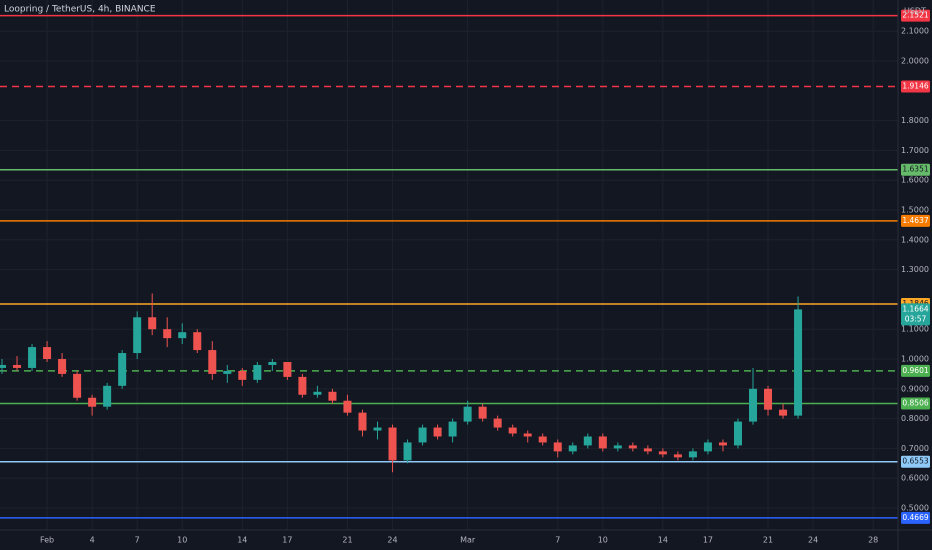 The image size is (932, 550). What do you see at coordinates (915, 359) in the screenshot?
I see `y-tick-label: 1.0000` at bounding box center [915, 359].